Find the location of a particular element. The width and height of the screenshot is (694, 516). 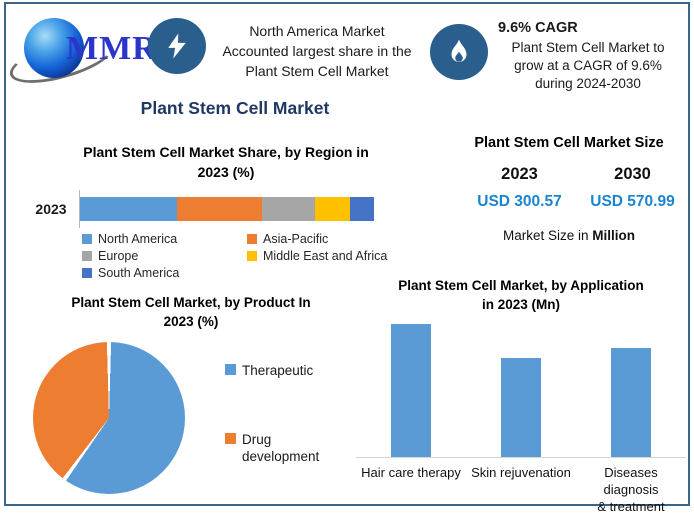

category-label-skin-rejuvenation: Skin rejuvenation is located at coordinates (521, 489).